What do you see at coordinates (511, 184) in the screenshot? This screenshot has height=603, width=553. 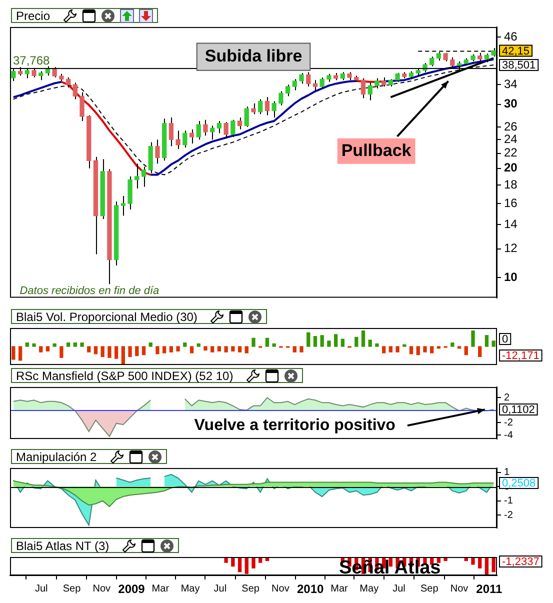 I see `y-tick-label: 18` at bounding box center [511, 184].